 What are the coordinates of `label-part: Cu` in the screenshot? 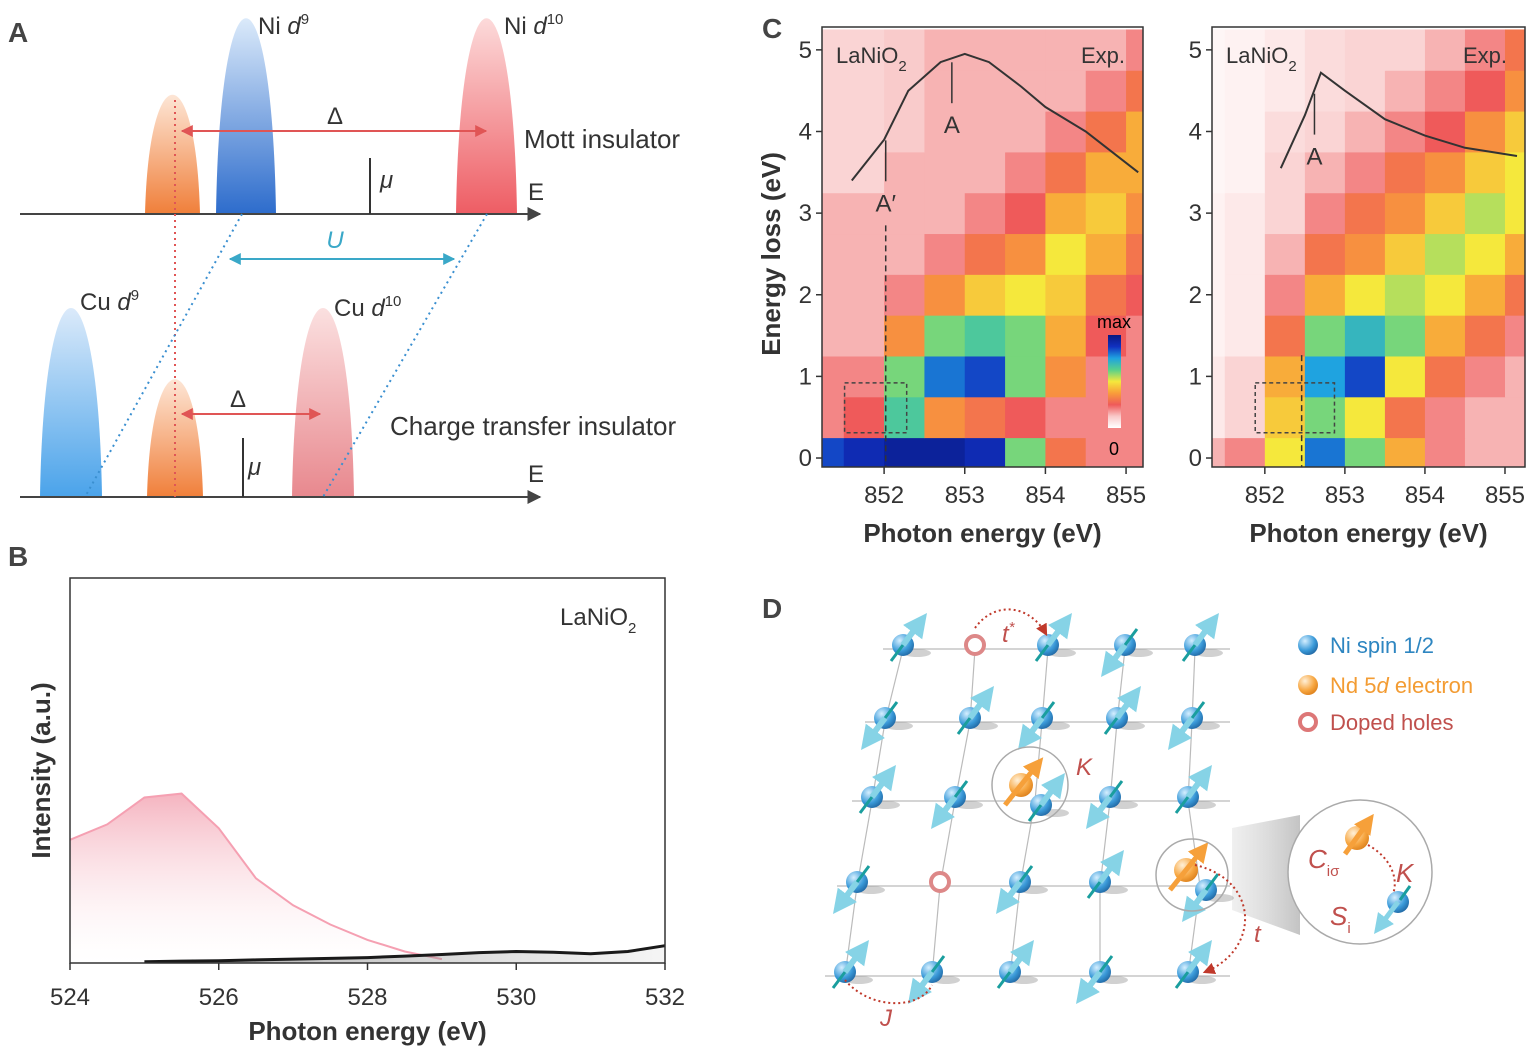 It's located at (352, 308).